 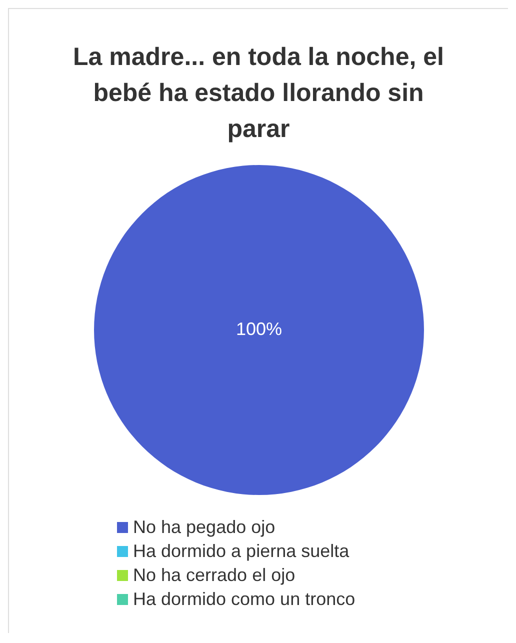 I want to click on data-label: 100%, so click(x=259, y=328).